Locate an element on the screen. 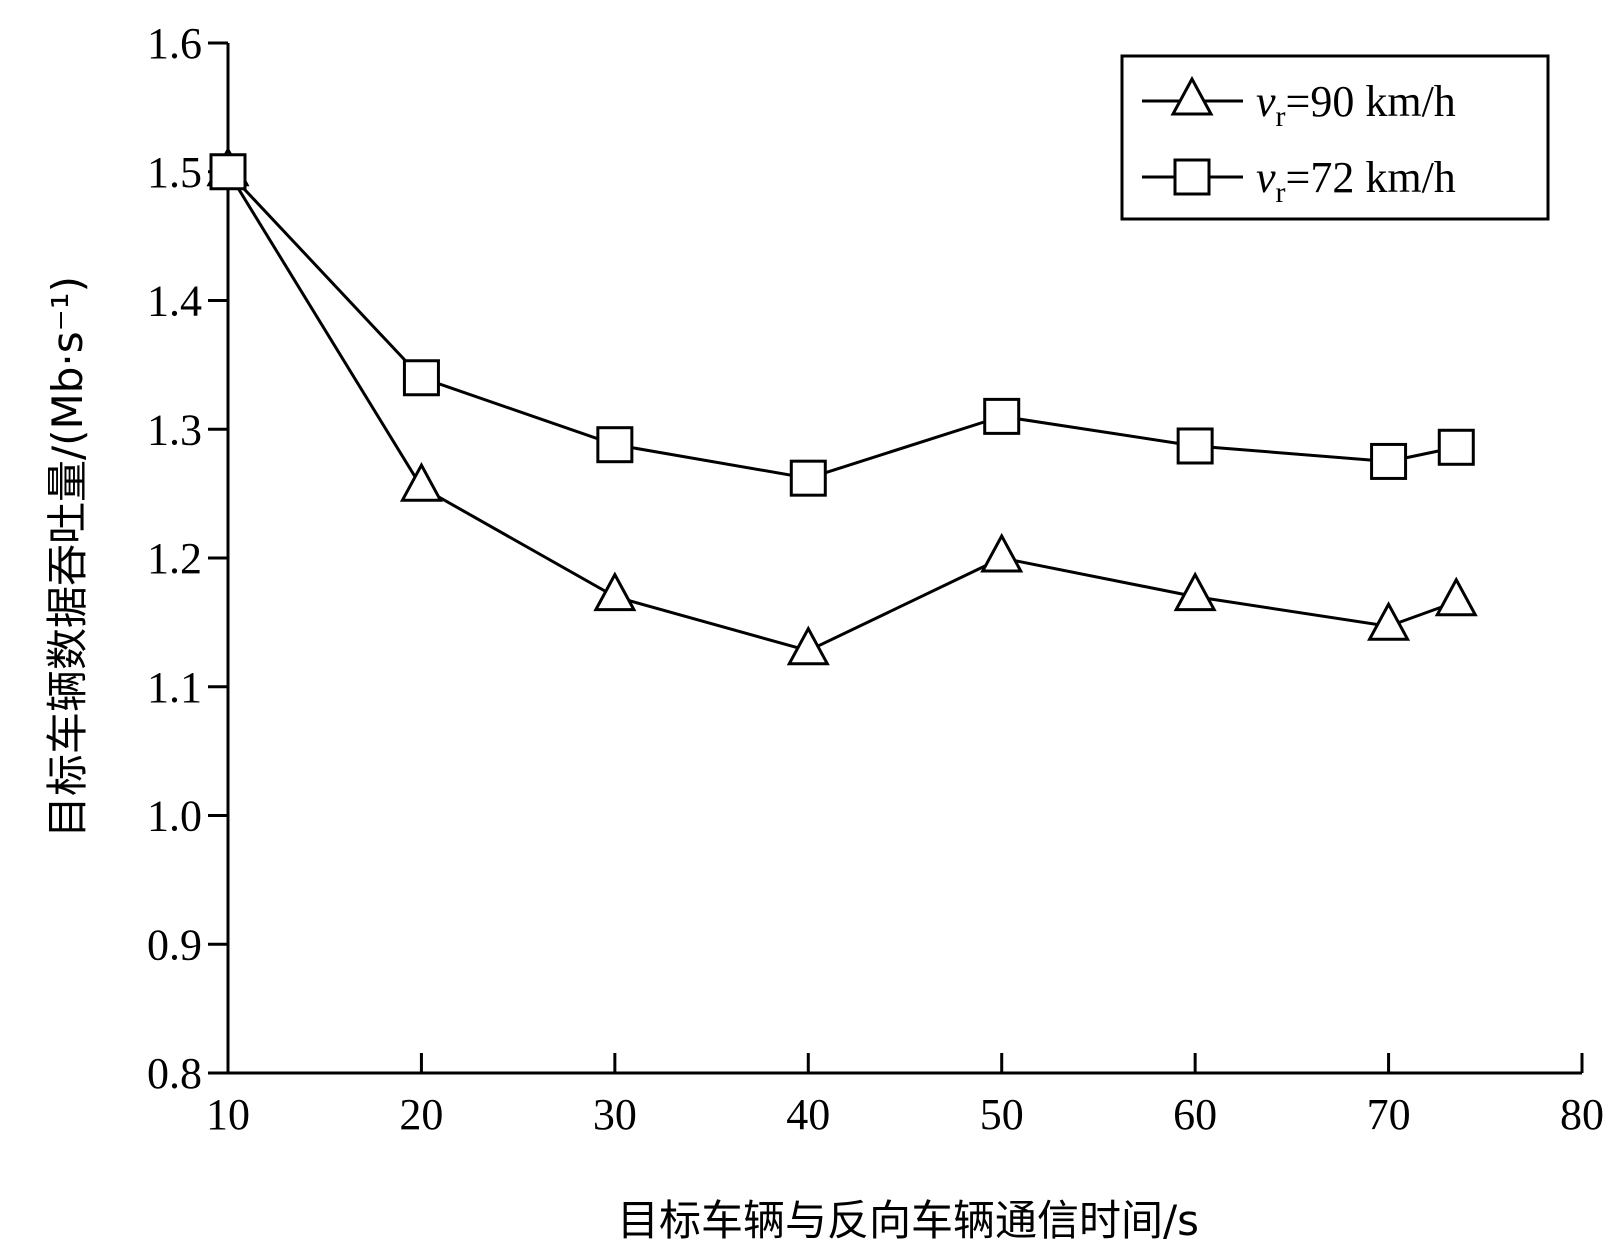  legend-label: vr=90 km/h is located at coordinates (1356, 105).